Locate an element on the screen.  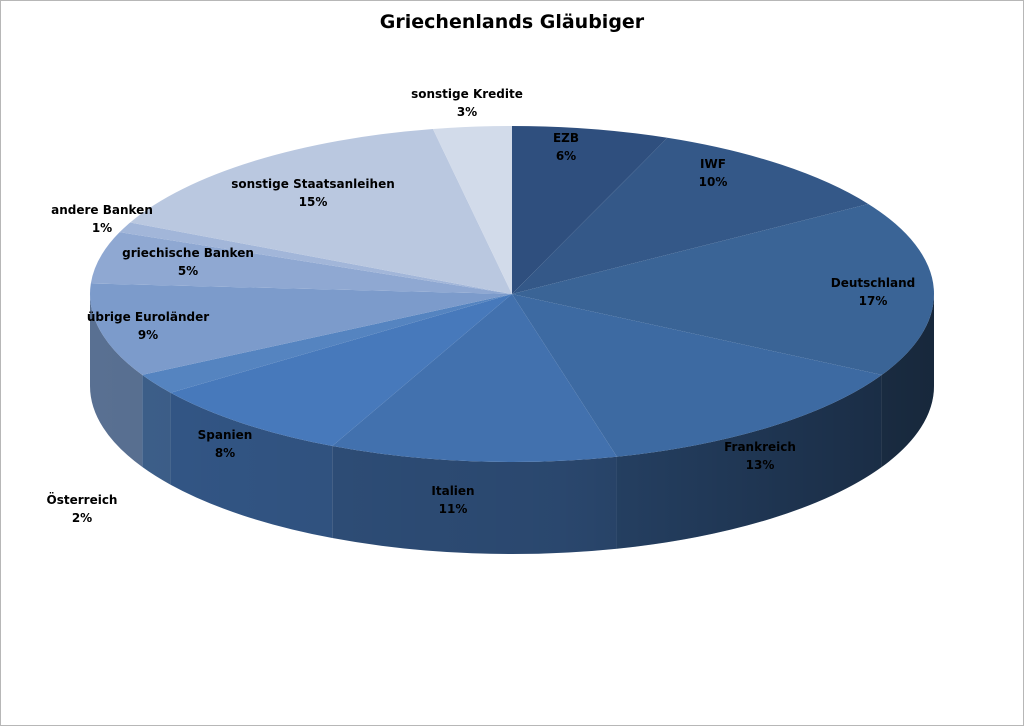
slice-value-label: 8% is located at coordinates (225, 453).